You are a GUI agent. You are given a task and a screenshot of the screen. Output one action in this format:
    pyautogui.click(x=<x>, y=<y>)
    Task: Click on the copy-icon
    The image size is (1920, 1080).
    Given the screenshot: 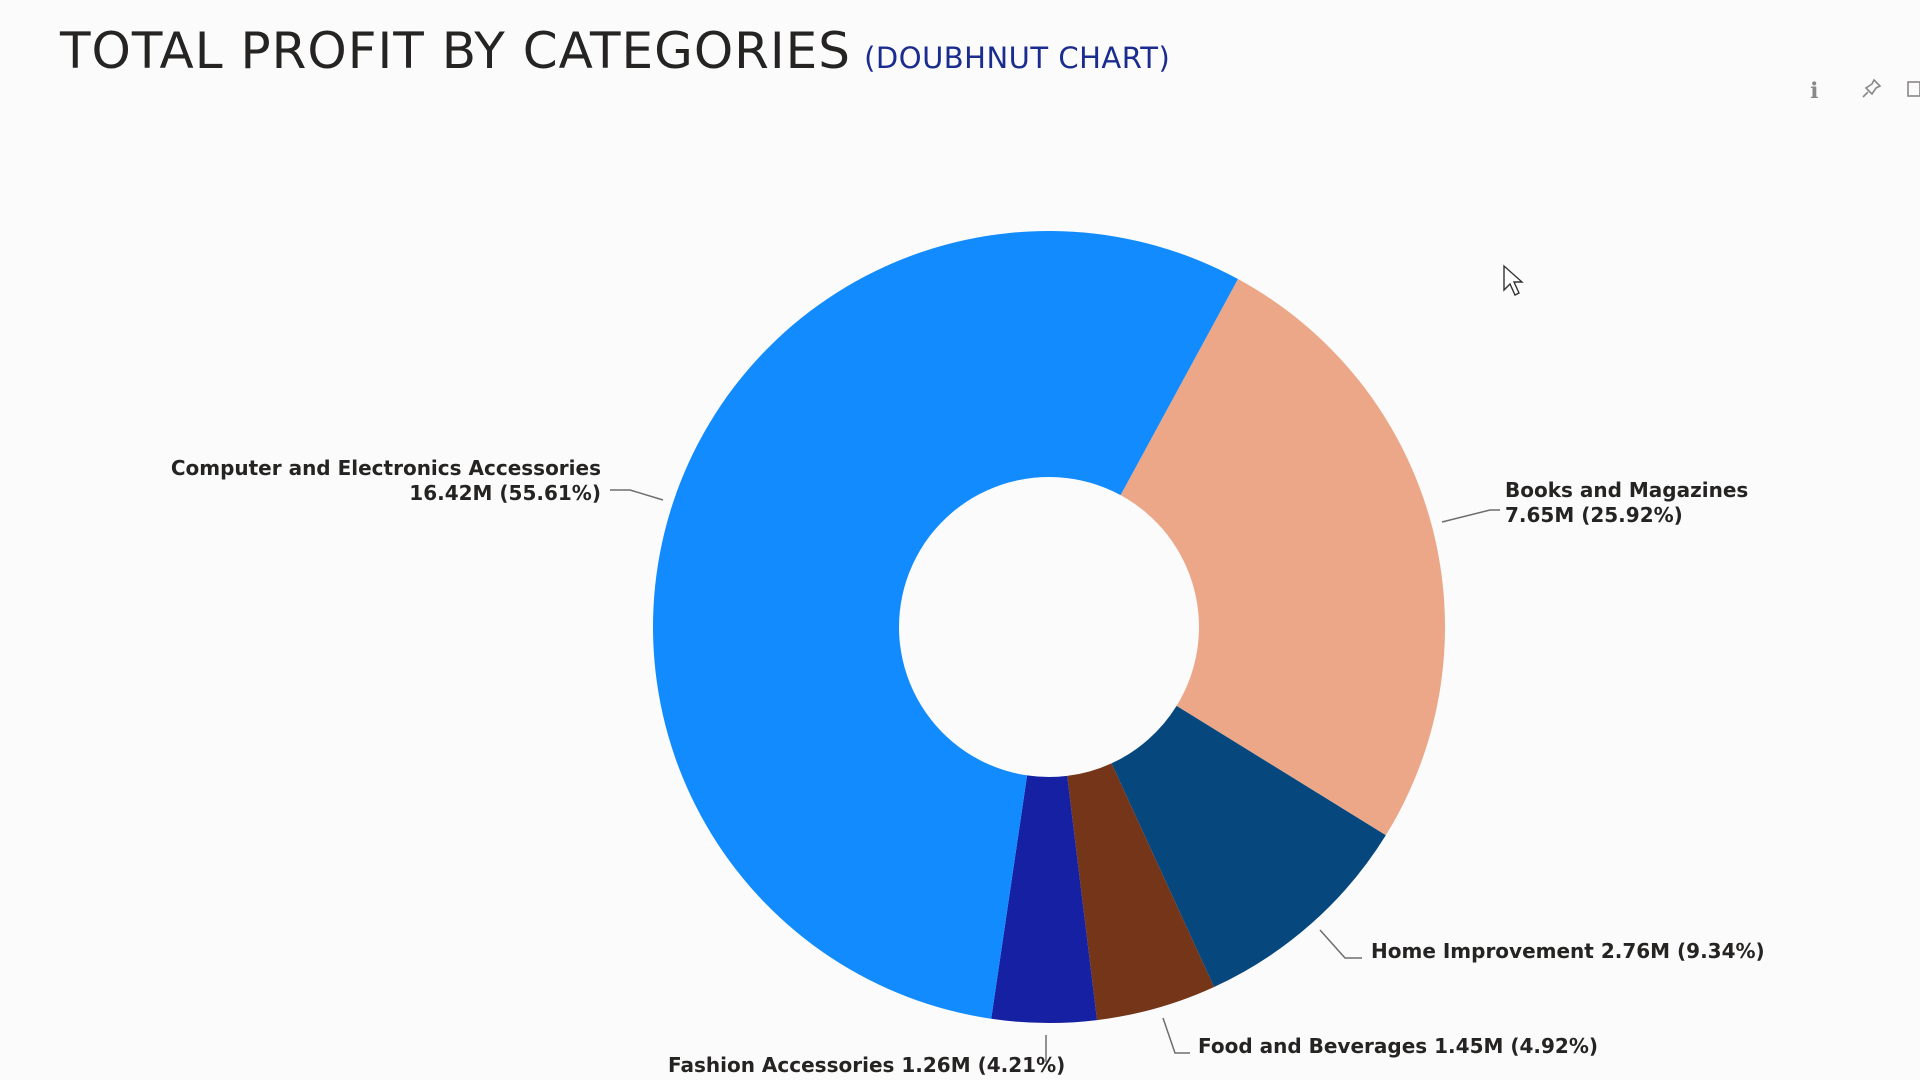 What is the action you would take?
    pyautogui.click(x=1913, y=93)
    